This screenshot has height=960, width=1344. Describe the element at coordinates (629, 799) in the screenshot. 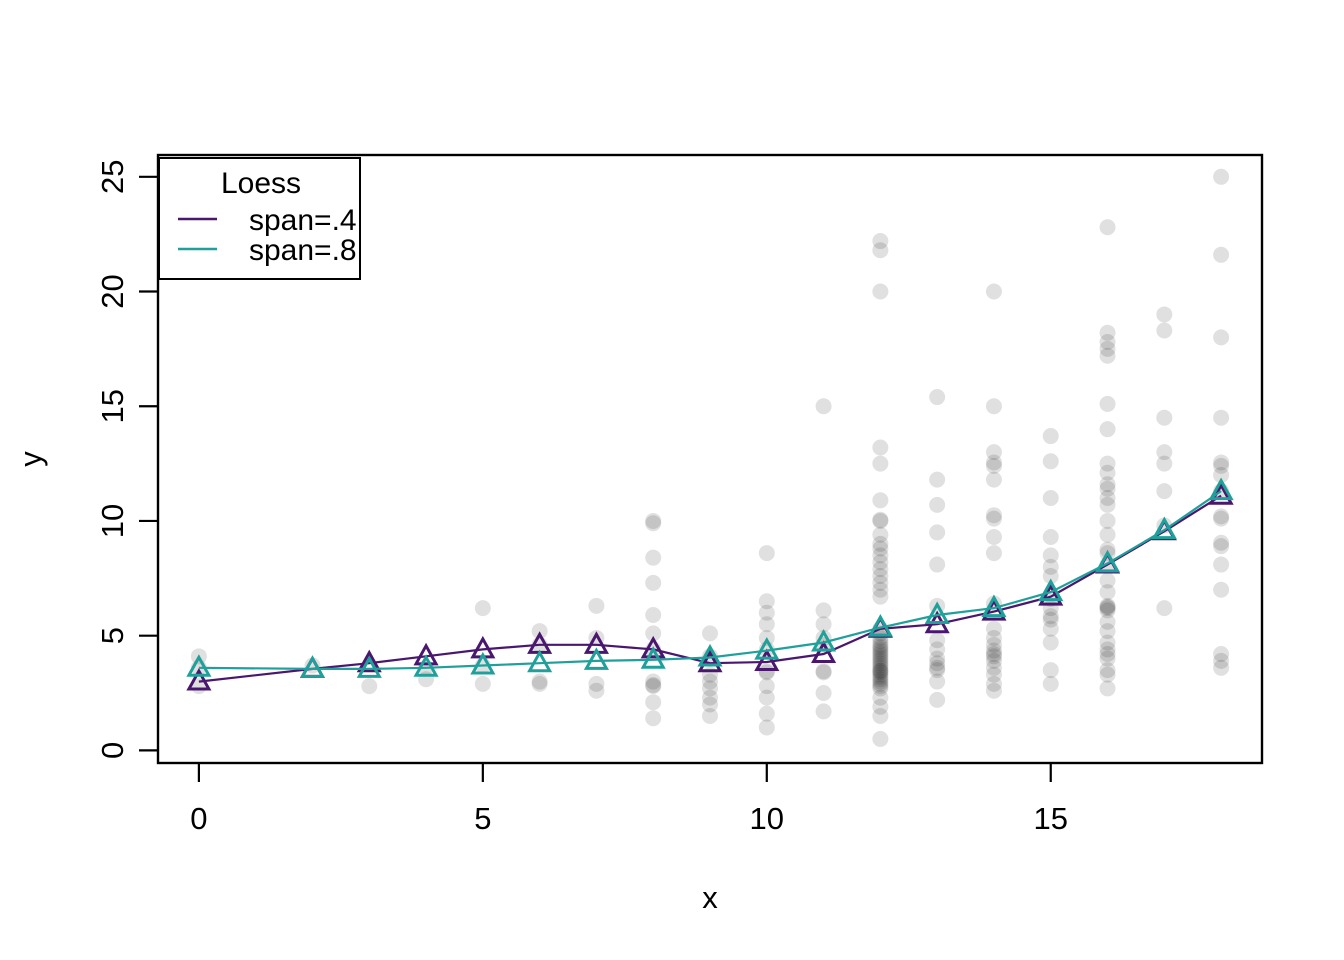

I see `x-axis: 0 5 10 15` at that location.